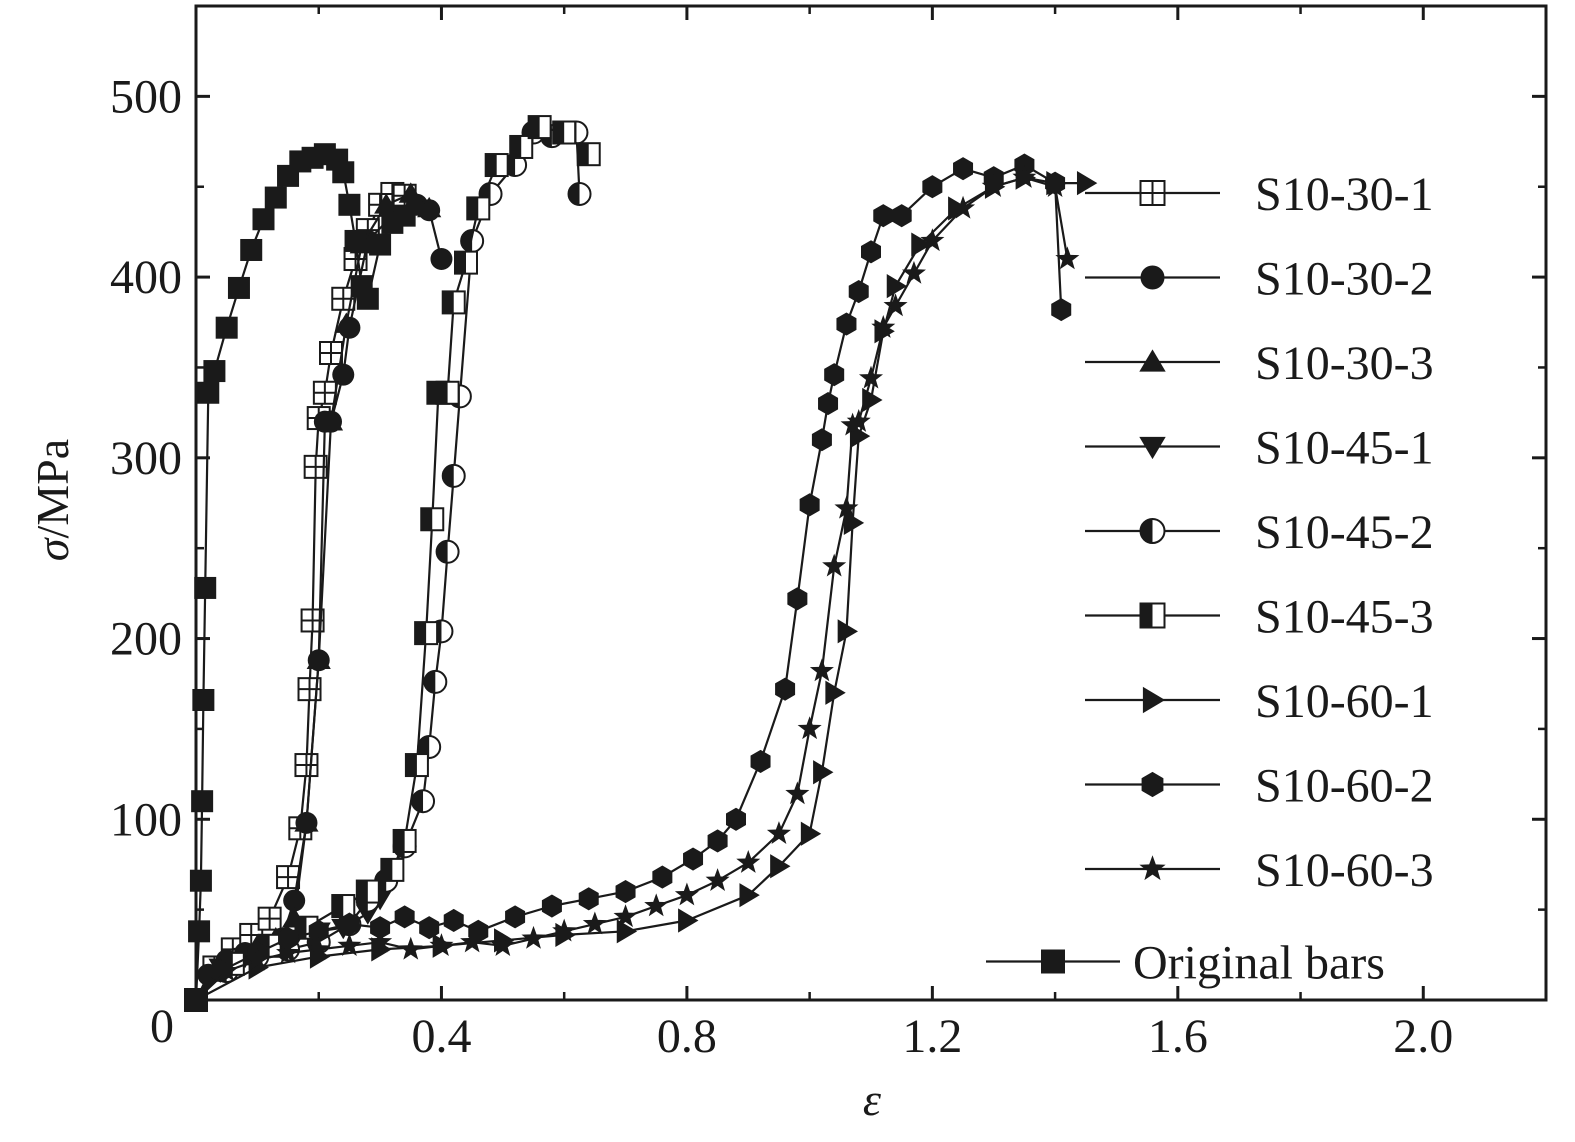  I want to click on y-tick-label: 300, so click(146, 458).